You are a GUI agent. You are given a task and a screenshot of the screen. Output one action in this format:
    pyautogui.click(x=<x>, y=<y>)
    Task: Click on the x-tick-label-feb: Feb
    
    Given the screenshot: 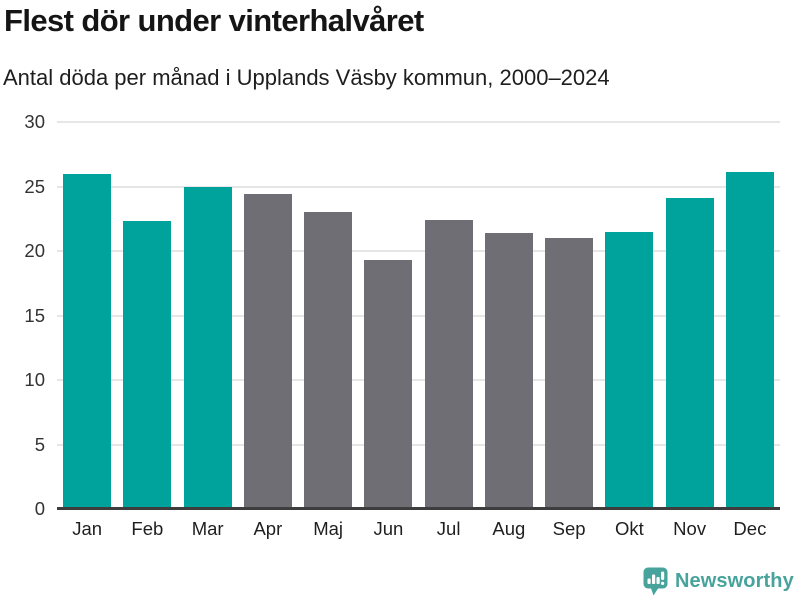 What is the action you would take?
    pyautogui.click(x=147, y=528)
    